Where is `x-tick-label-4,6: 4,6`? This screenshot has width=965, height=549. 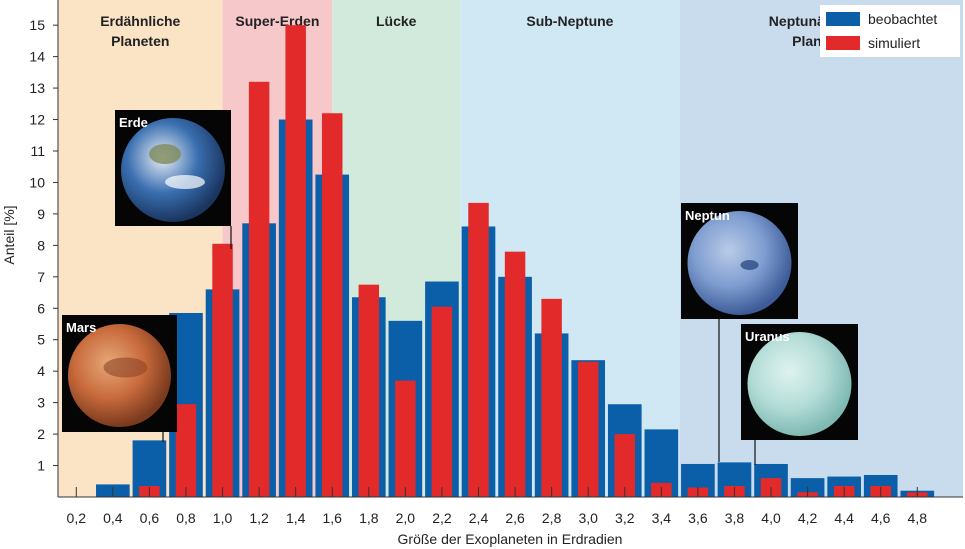 x-tick-label-4,6: 4,6 is located at coordinates (881, 518).